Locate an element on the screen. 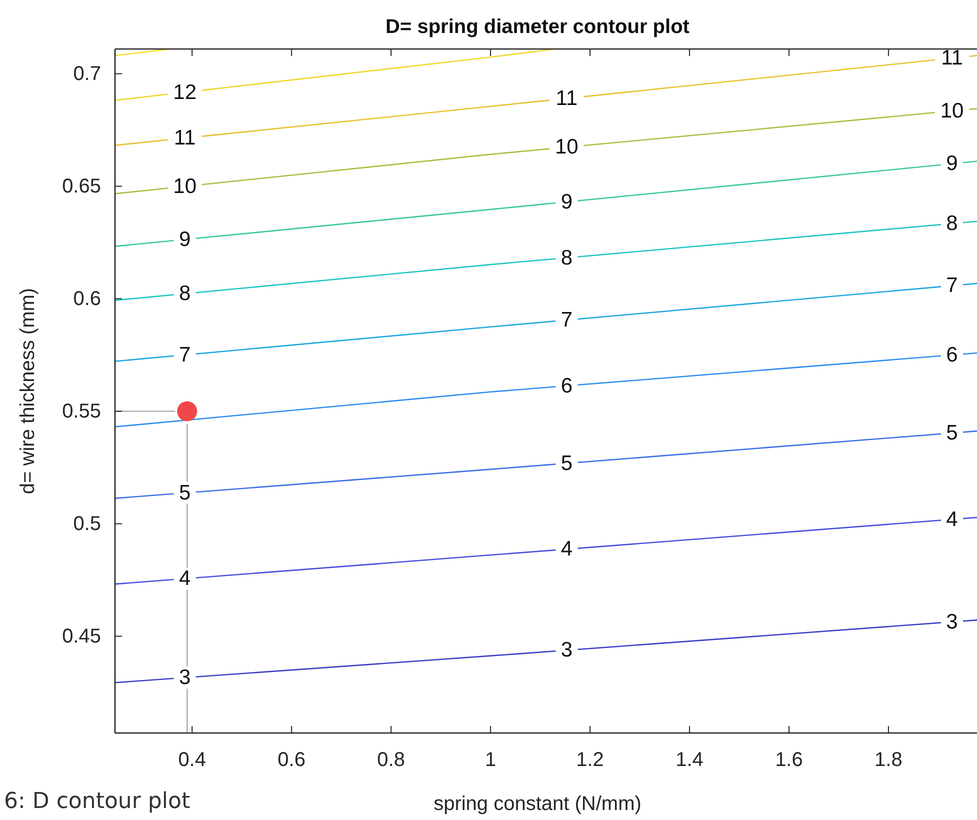  y-tick-label: 0.45 is located at coordinates (81, 636).